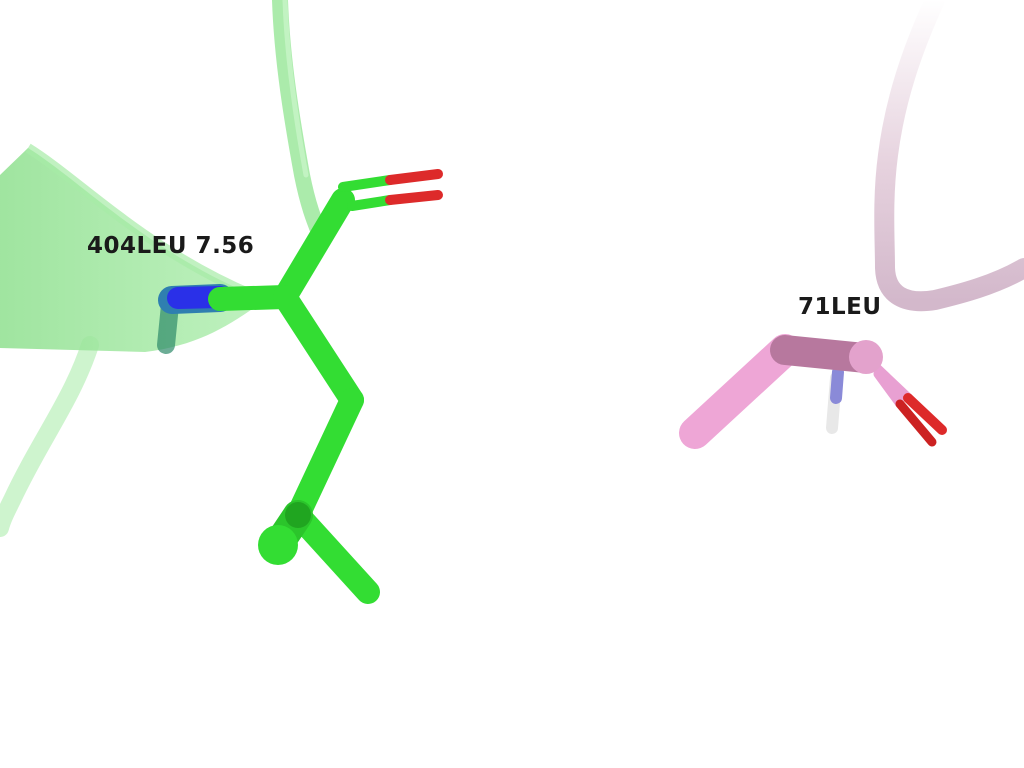  I want to click on pink-chain-ribbon, so click(949, 156).